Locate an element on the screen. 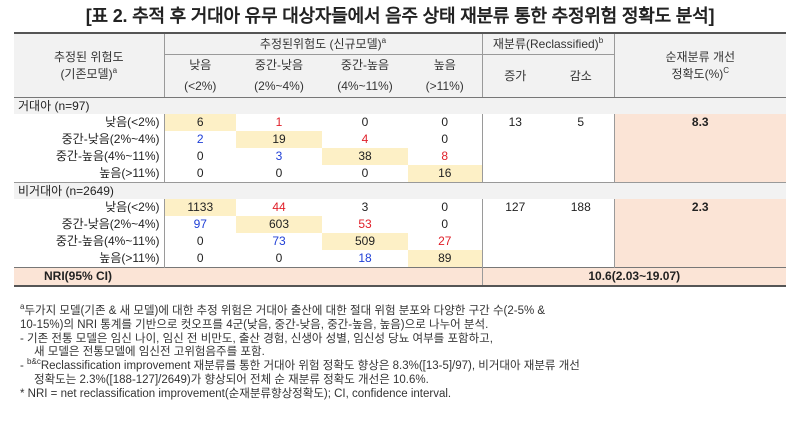  net-head-line1: 순재분류 개선 is located at coordinates (700, 56).